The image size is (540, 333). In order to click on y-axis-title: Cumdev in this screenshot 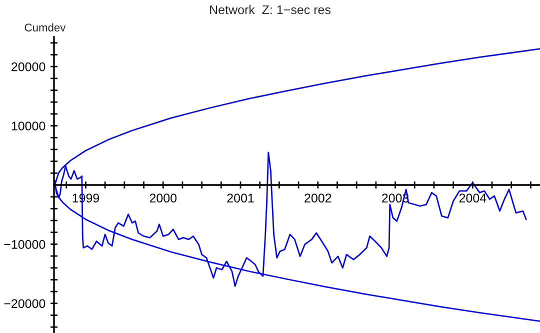, I will do `click(45, 27)`.